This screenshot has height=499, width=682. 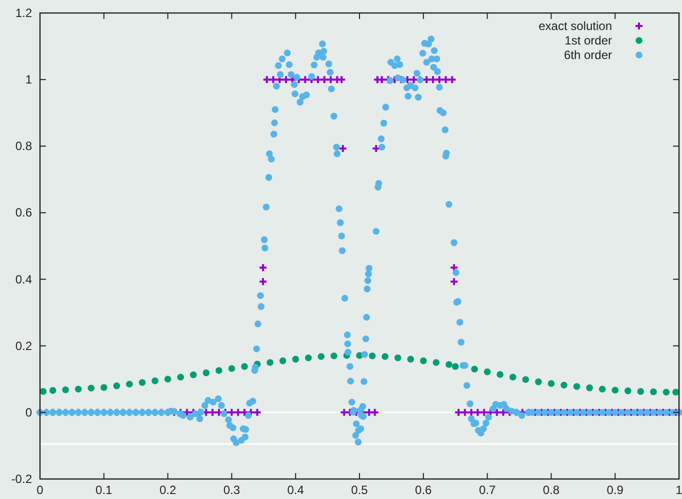 I want to click on y-tick-label: 1.2, so click(x=23, y=13).